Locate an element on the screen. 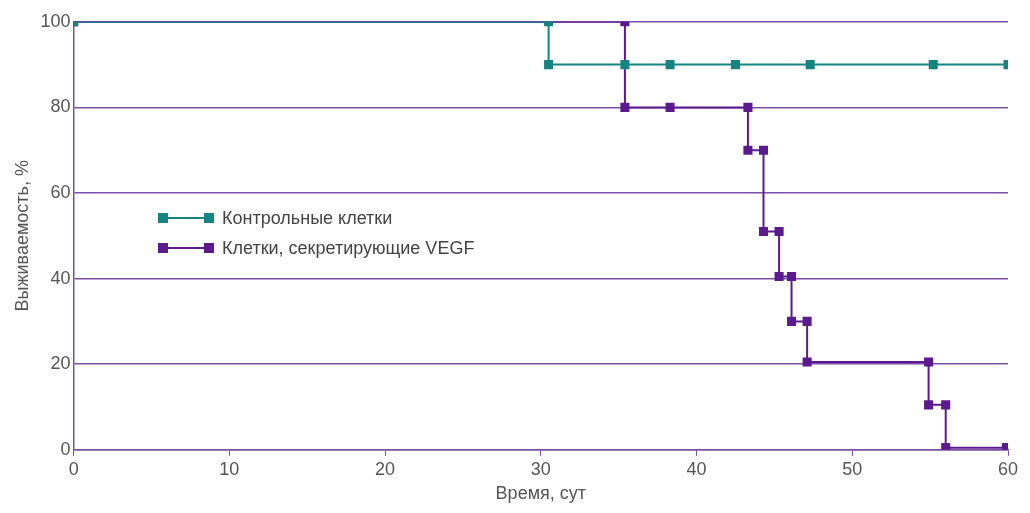 Image resolution: width=1030 pixels, height=513 pixels. x-tick-label: 60 is located at coordinates (1008, 468).